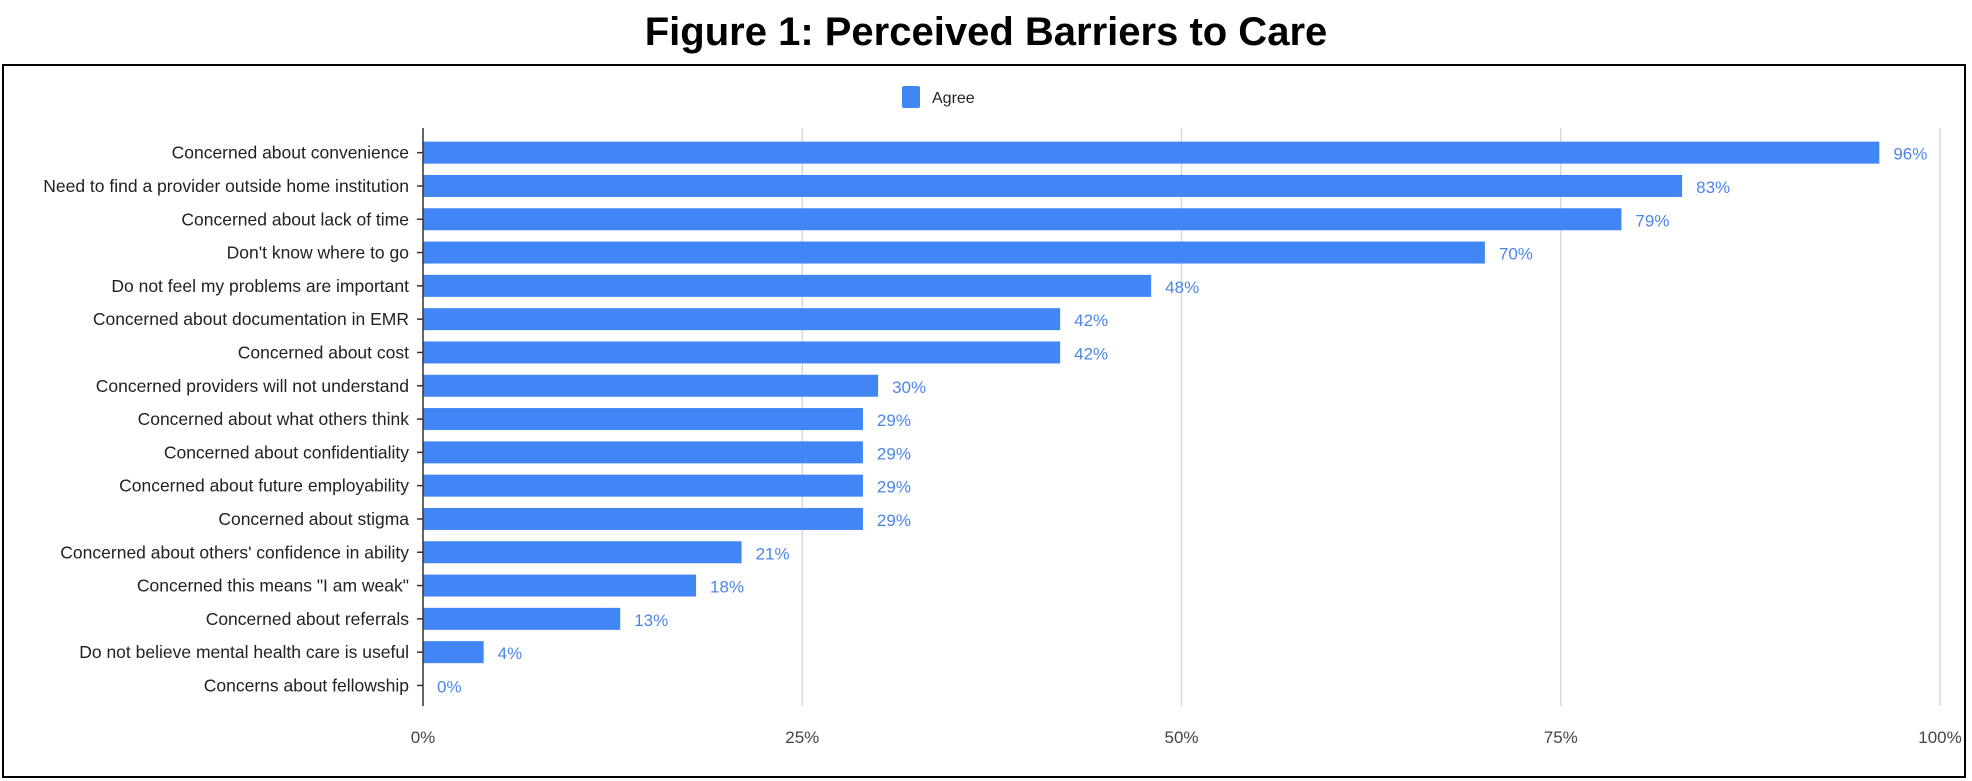 The height and width of the screenshot is (781, 1972). Describe the element at coordinates (1561, 737) in the screenshot. I see `x-tick-label: 75%` at that location.